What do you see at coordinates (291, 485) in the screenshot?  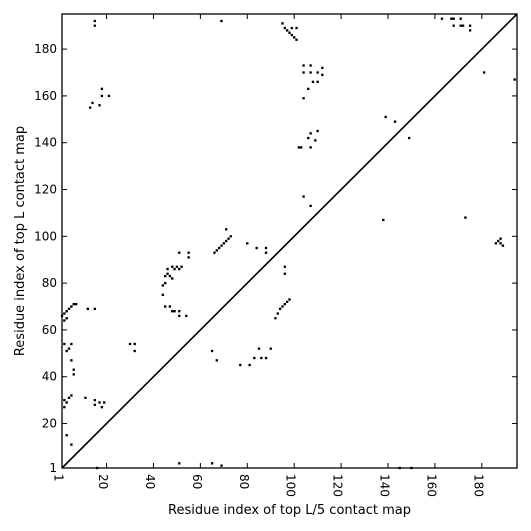 I see `x-tick-label: 100` at bounding box center [291, 485].